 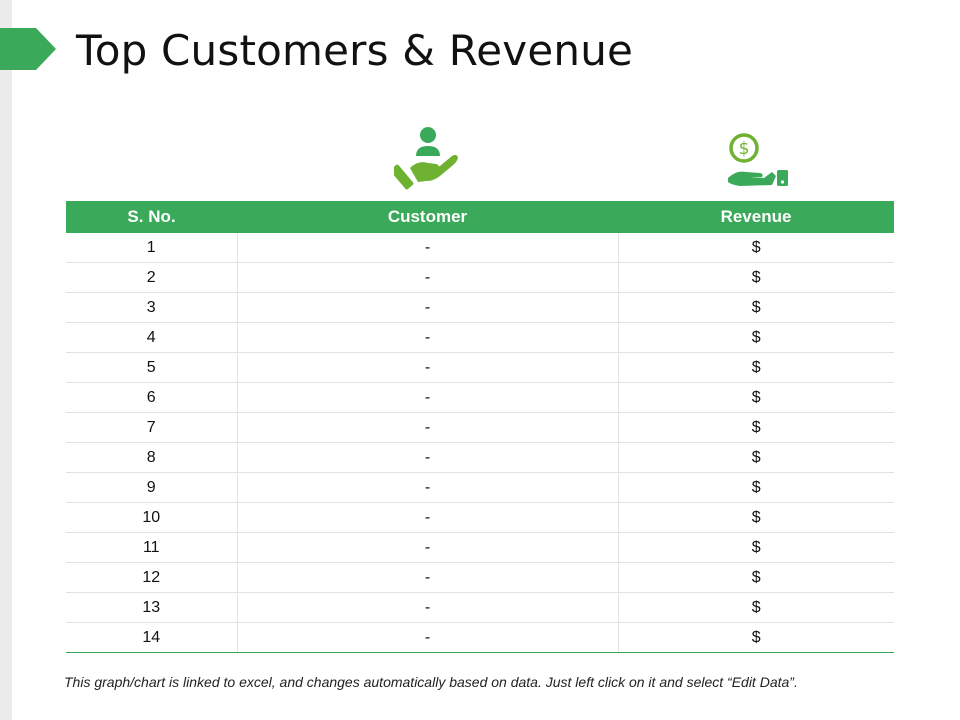 I want to click on table-row: 14- $, so click(x=480, y=637).